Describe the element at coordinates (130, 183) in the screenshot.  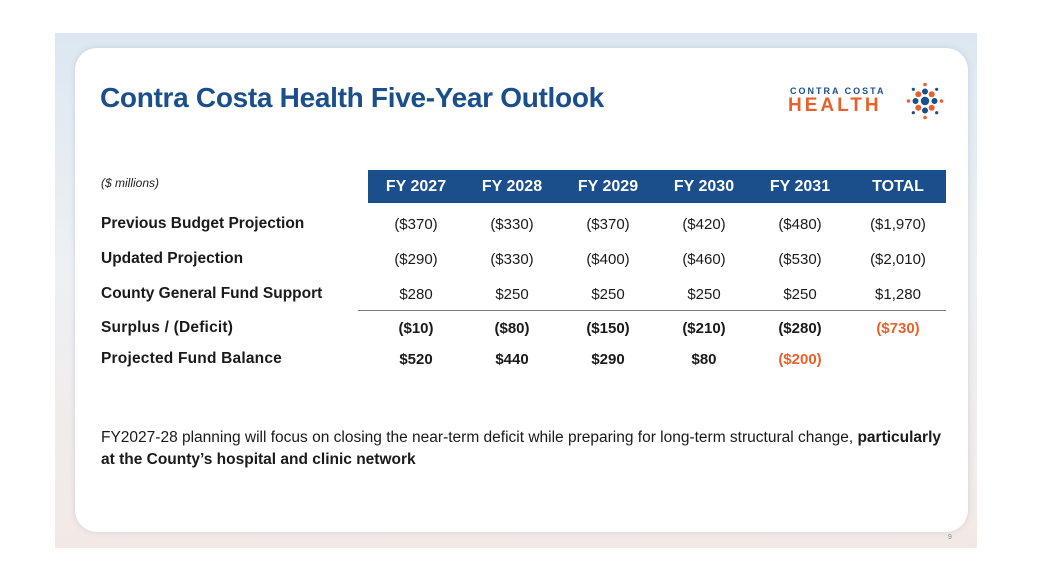
I see `units-label: ($ millions)` at that location.